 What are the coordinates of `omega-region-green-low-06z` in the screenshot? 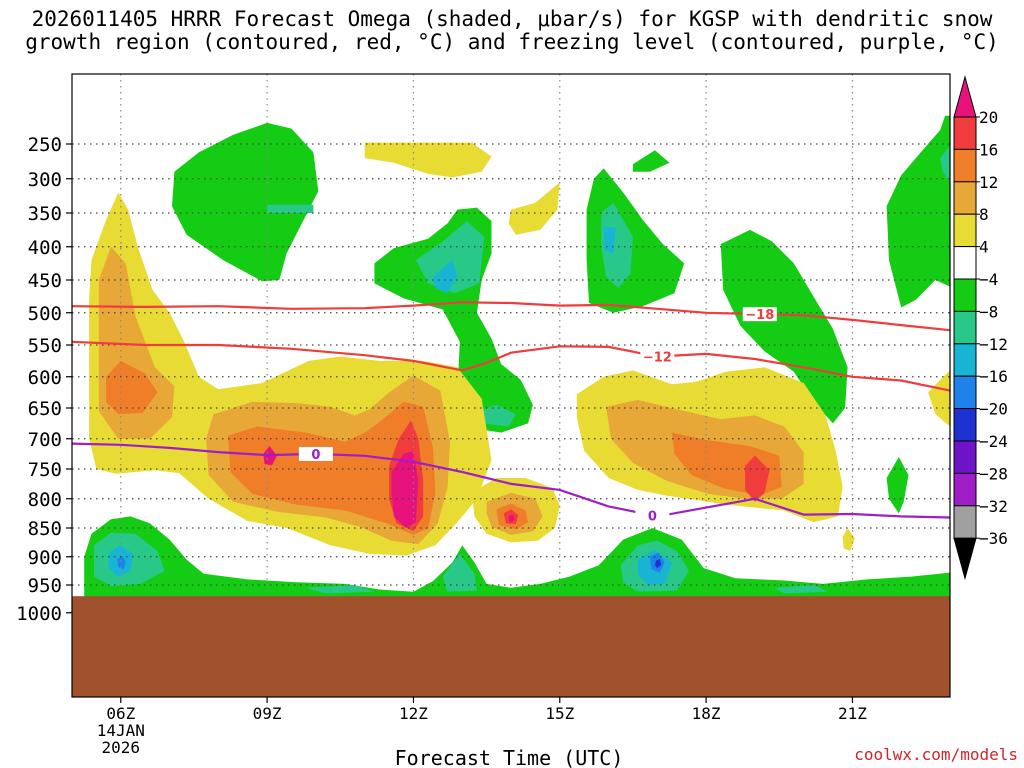 It's located at (517, 557).